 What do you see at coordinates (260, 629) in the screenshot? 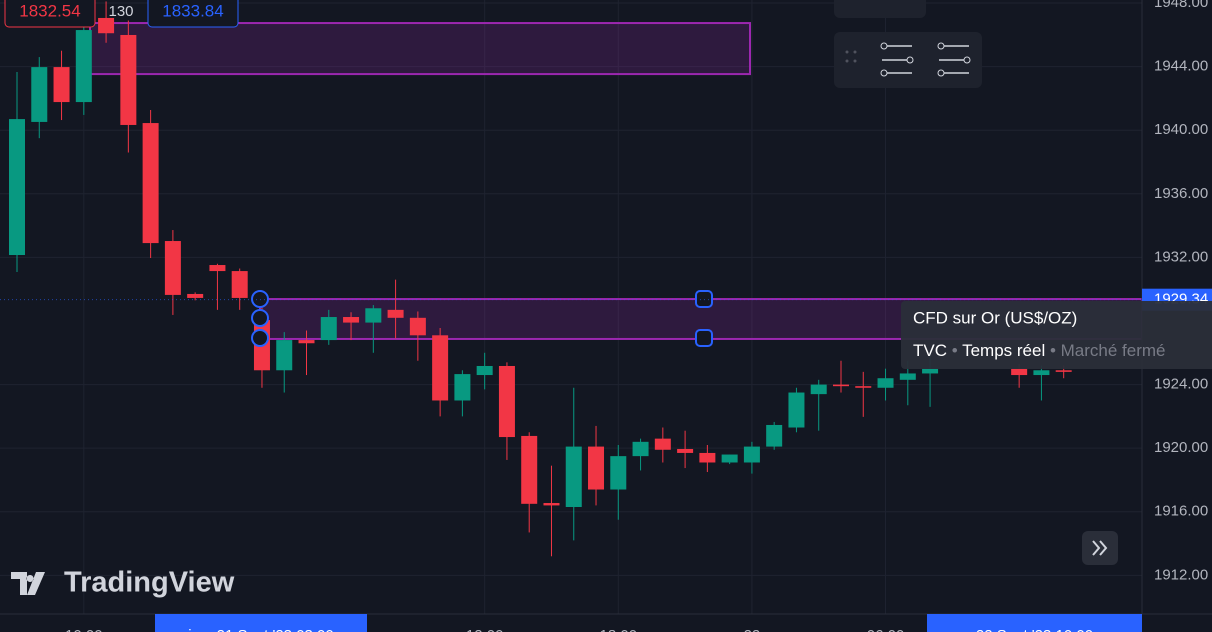
I see `range-label: jeu. 21 Sept '23 03:00` at bounding box center [260, 629].